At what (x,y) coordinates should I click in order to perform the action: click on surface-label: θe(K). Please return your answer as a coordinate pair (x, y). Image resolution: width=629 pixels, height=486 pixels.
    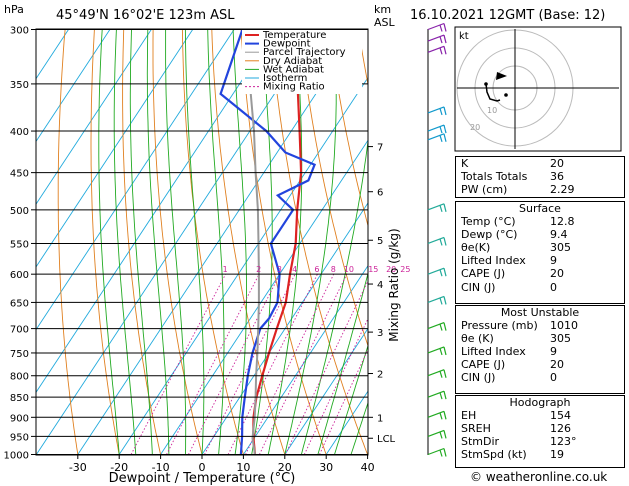
    Looking at the image, I should click on (476, 248).